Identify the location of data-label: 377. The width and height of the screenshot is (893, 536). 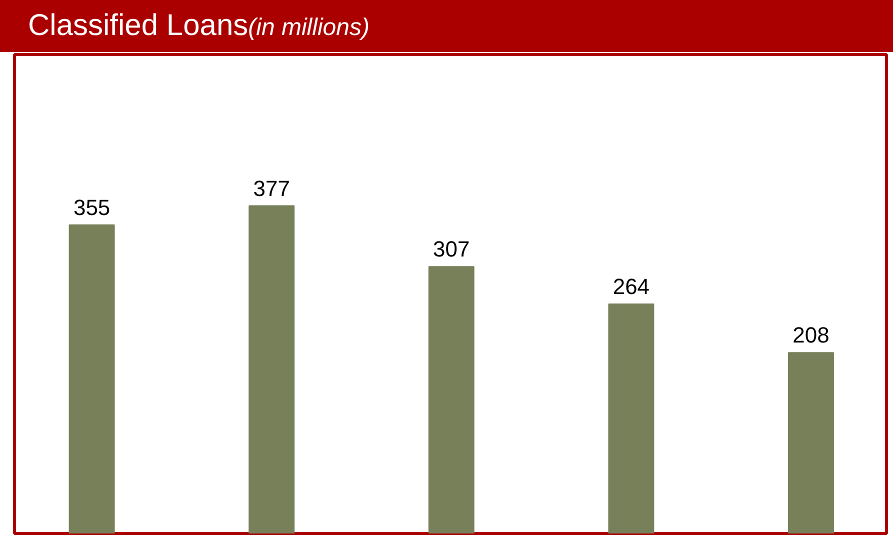
(271, 188).